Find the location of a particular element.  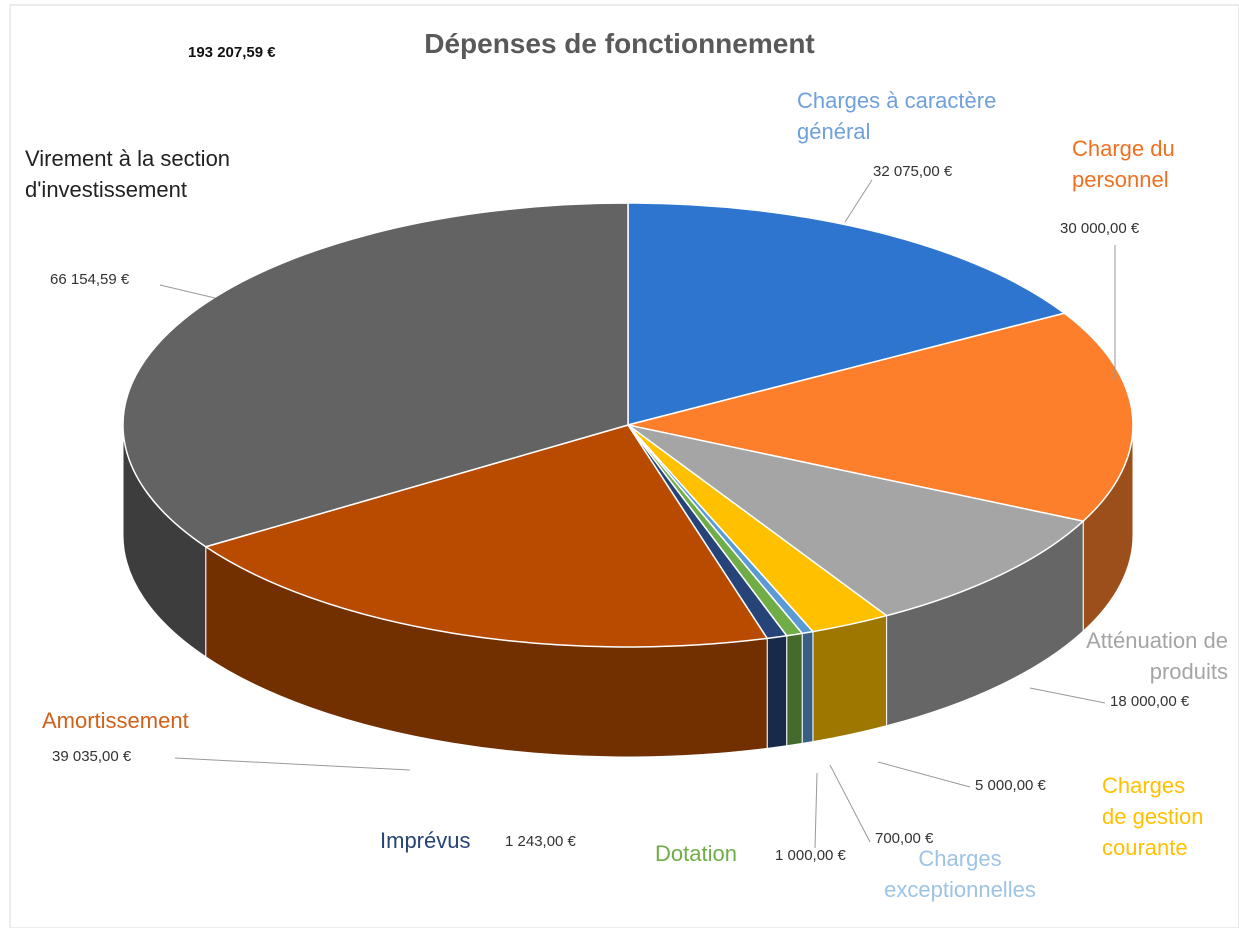

value-label: 66 154,59 € is located at coordinates (90, 279).